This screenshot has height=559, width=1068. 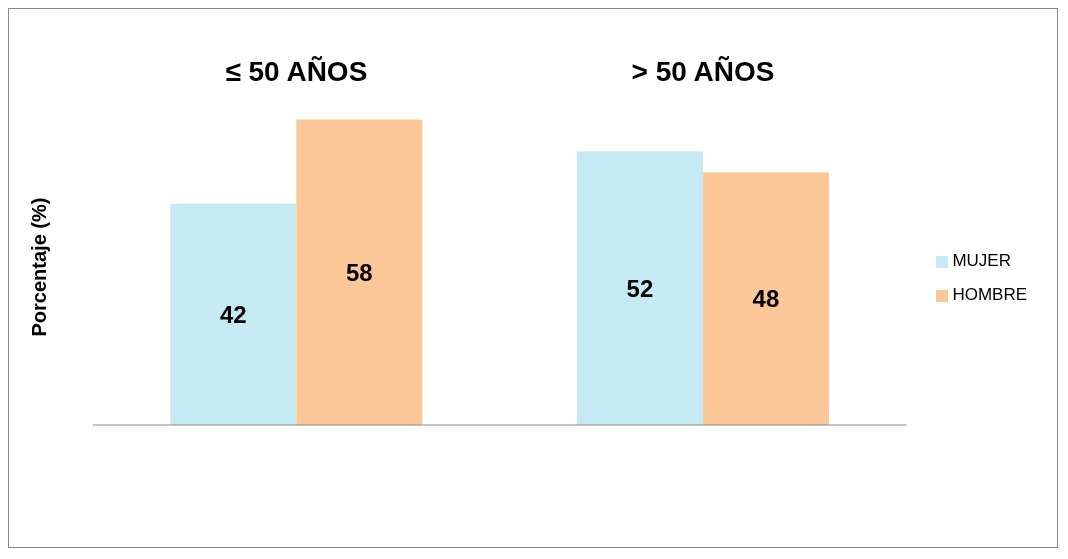 I want to click on x-tick-label: > 50 AÑOS, so click(x=703, y=71).